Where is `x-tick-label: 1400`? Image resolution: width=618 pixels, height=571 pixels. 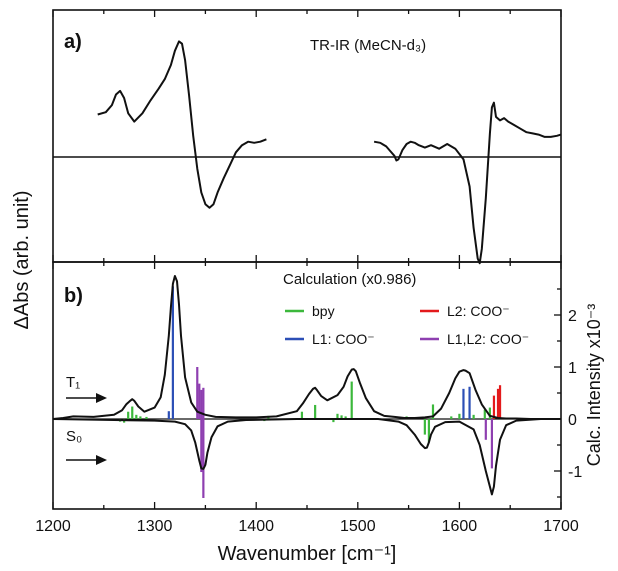 x-tick-label: 1400 is located at coordinates (256, 526).